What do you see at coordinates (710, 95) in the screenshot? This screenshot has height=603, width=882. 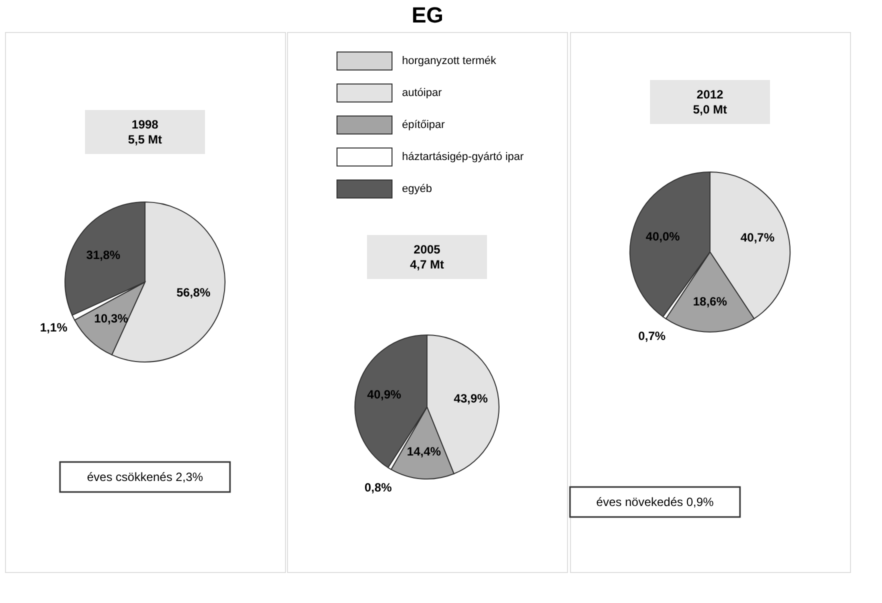 I see `chart-title: 2012` at bounding box center [710, 95].